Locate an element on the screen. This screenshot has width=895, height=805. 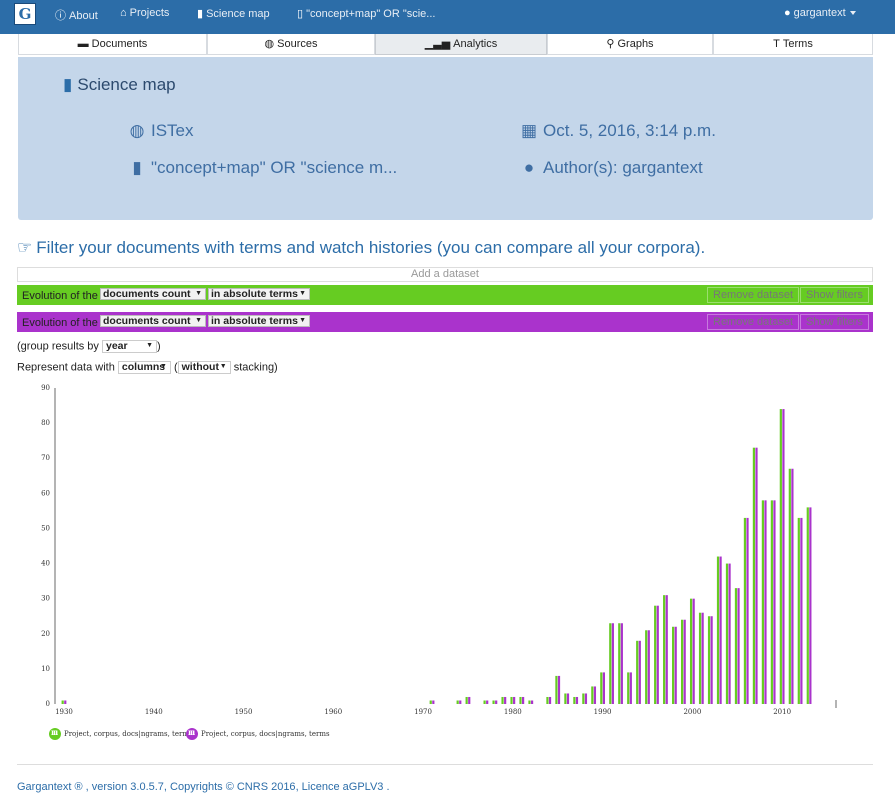
copyright-icon: © is located at coordinates (229, 787).